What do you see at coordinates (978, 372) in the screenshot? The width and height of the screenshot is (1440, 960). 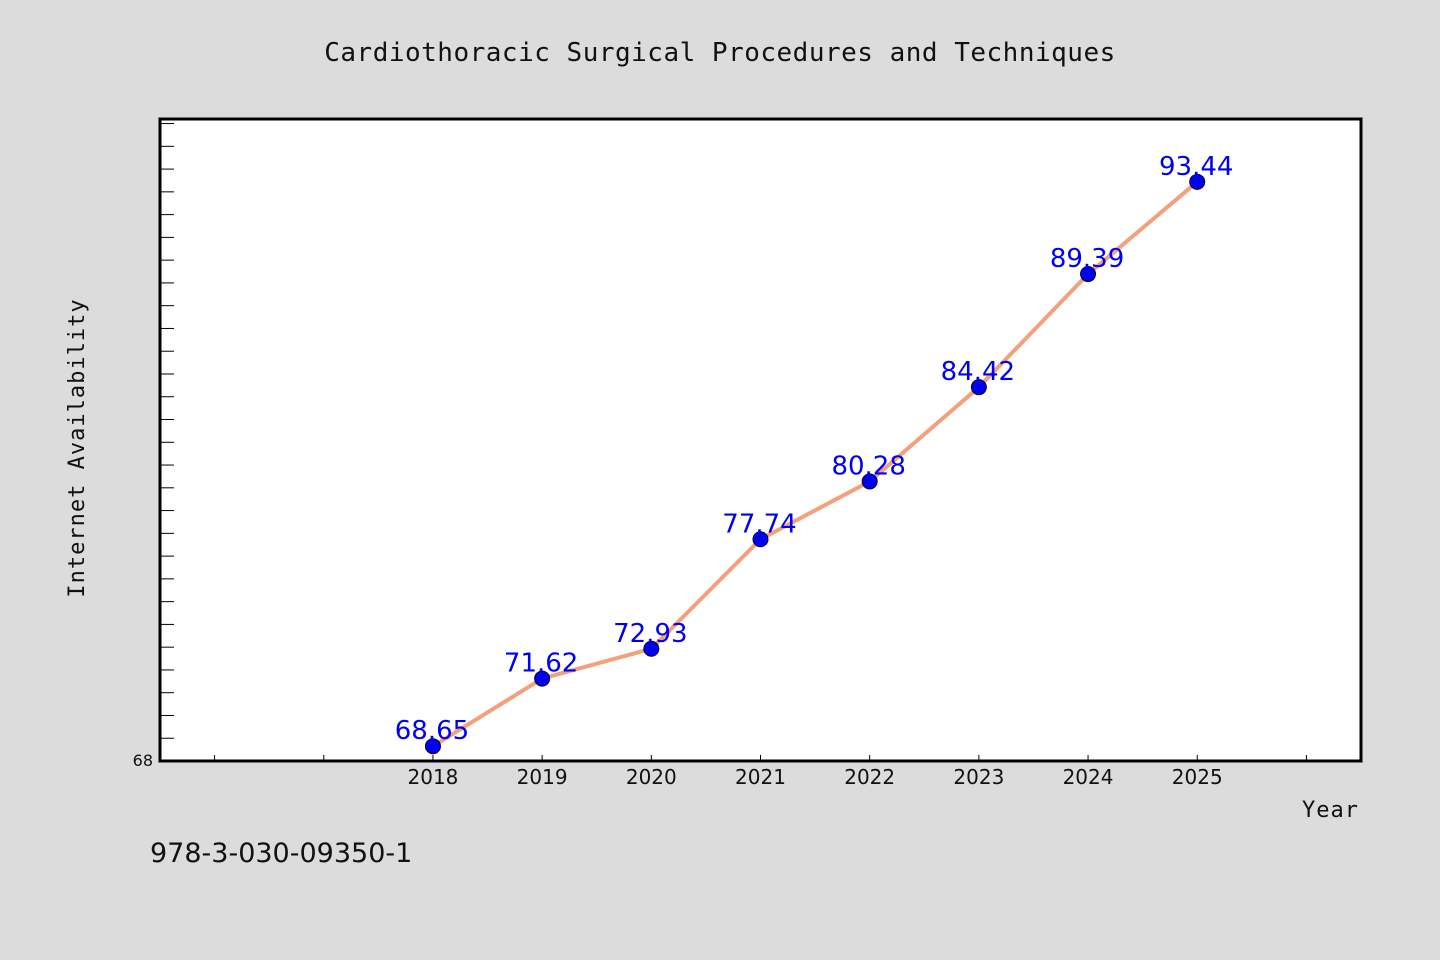 I see `data-label: 84.42` at bounding box center [978, 372].